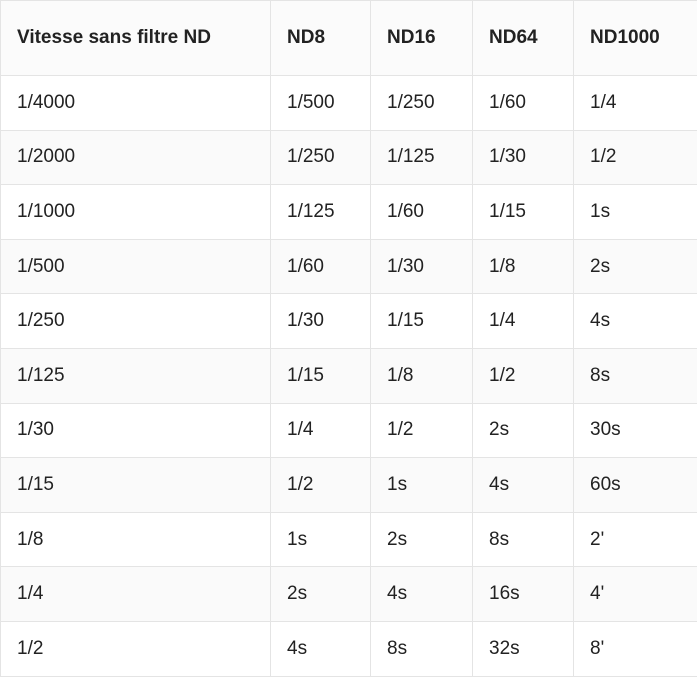  What do you see at coordinates (635, 539) in the screenshot?
I see `table-cell: 2'` at bounding box center [635, 539].